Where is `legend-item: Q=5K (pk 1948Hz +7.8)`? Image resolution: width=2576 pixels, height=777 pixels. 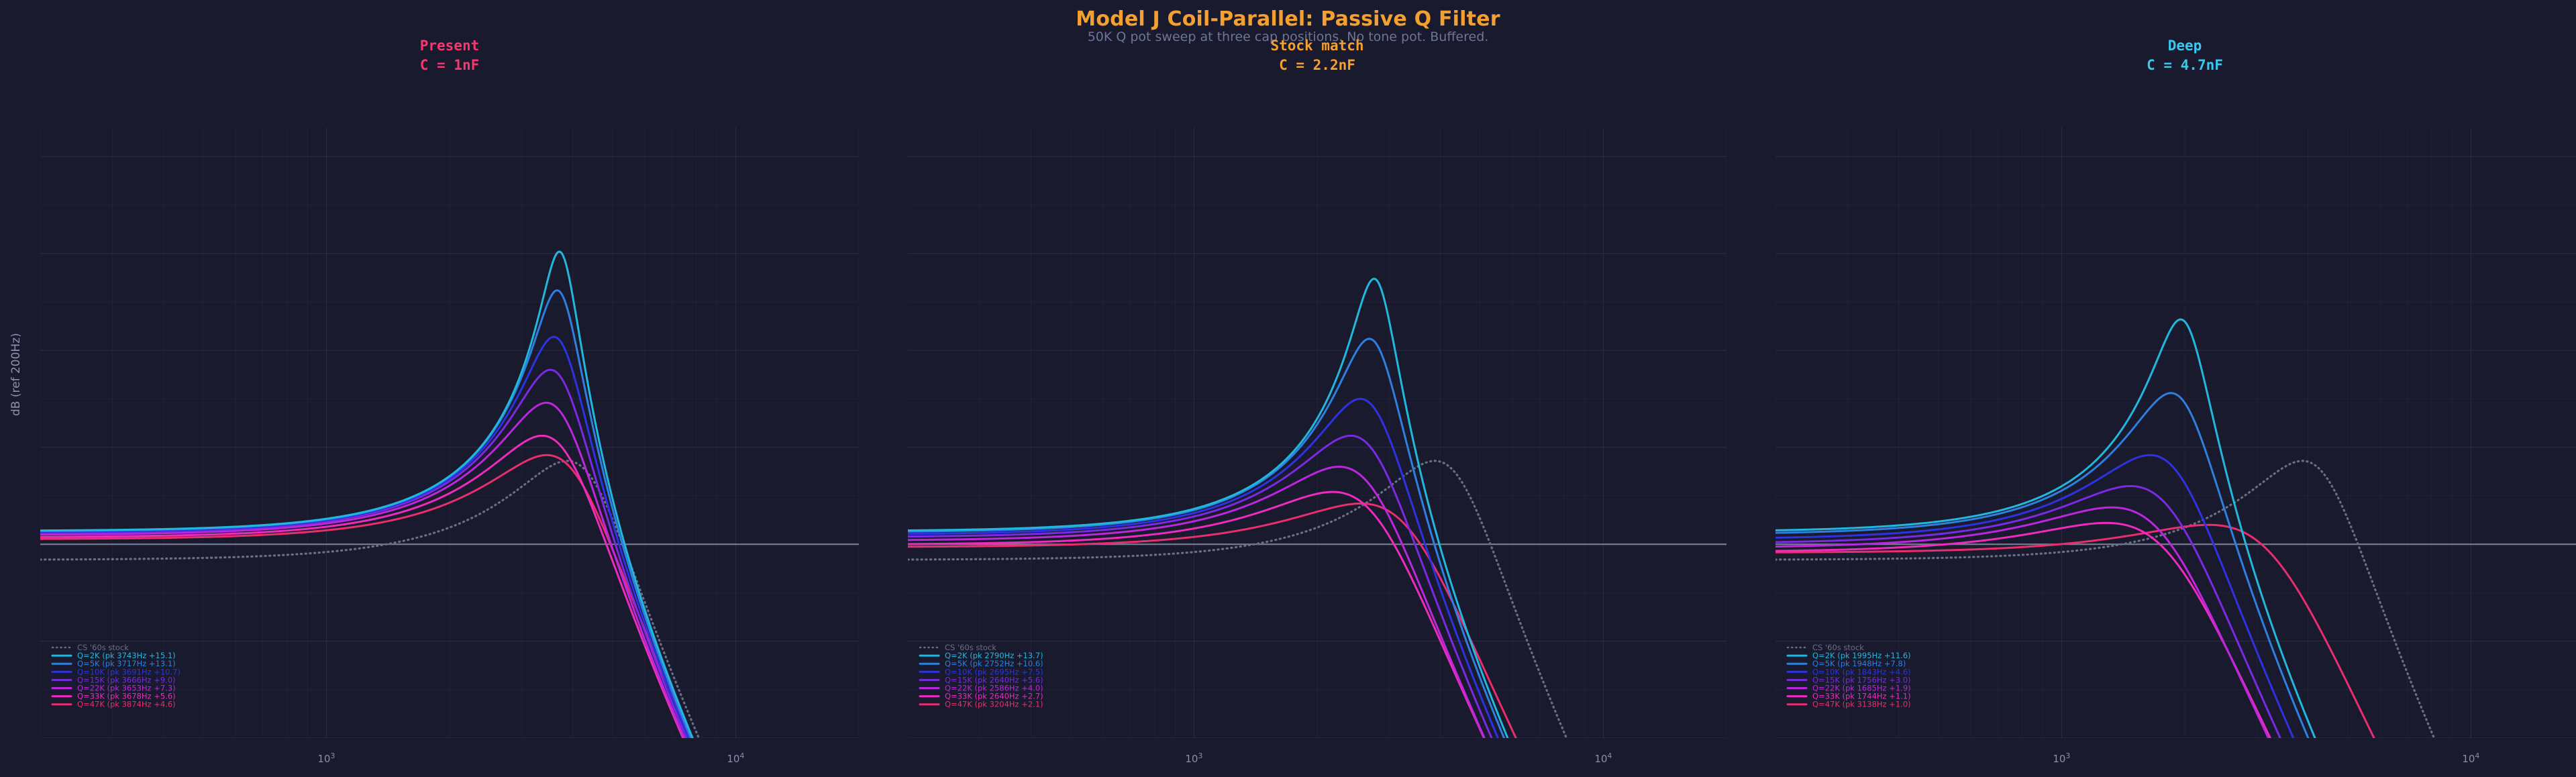 legend-item: Q=5K (pk 1948Hz +7.8) is located at coordinates (1846, 663).